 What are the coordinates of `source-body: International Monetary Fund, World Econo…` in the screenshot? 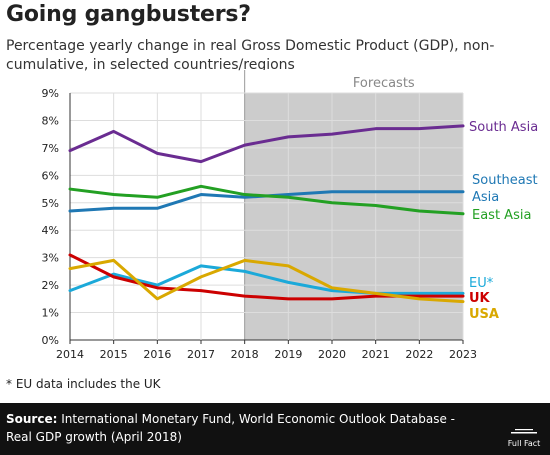 It's located at (230, 428).